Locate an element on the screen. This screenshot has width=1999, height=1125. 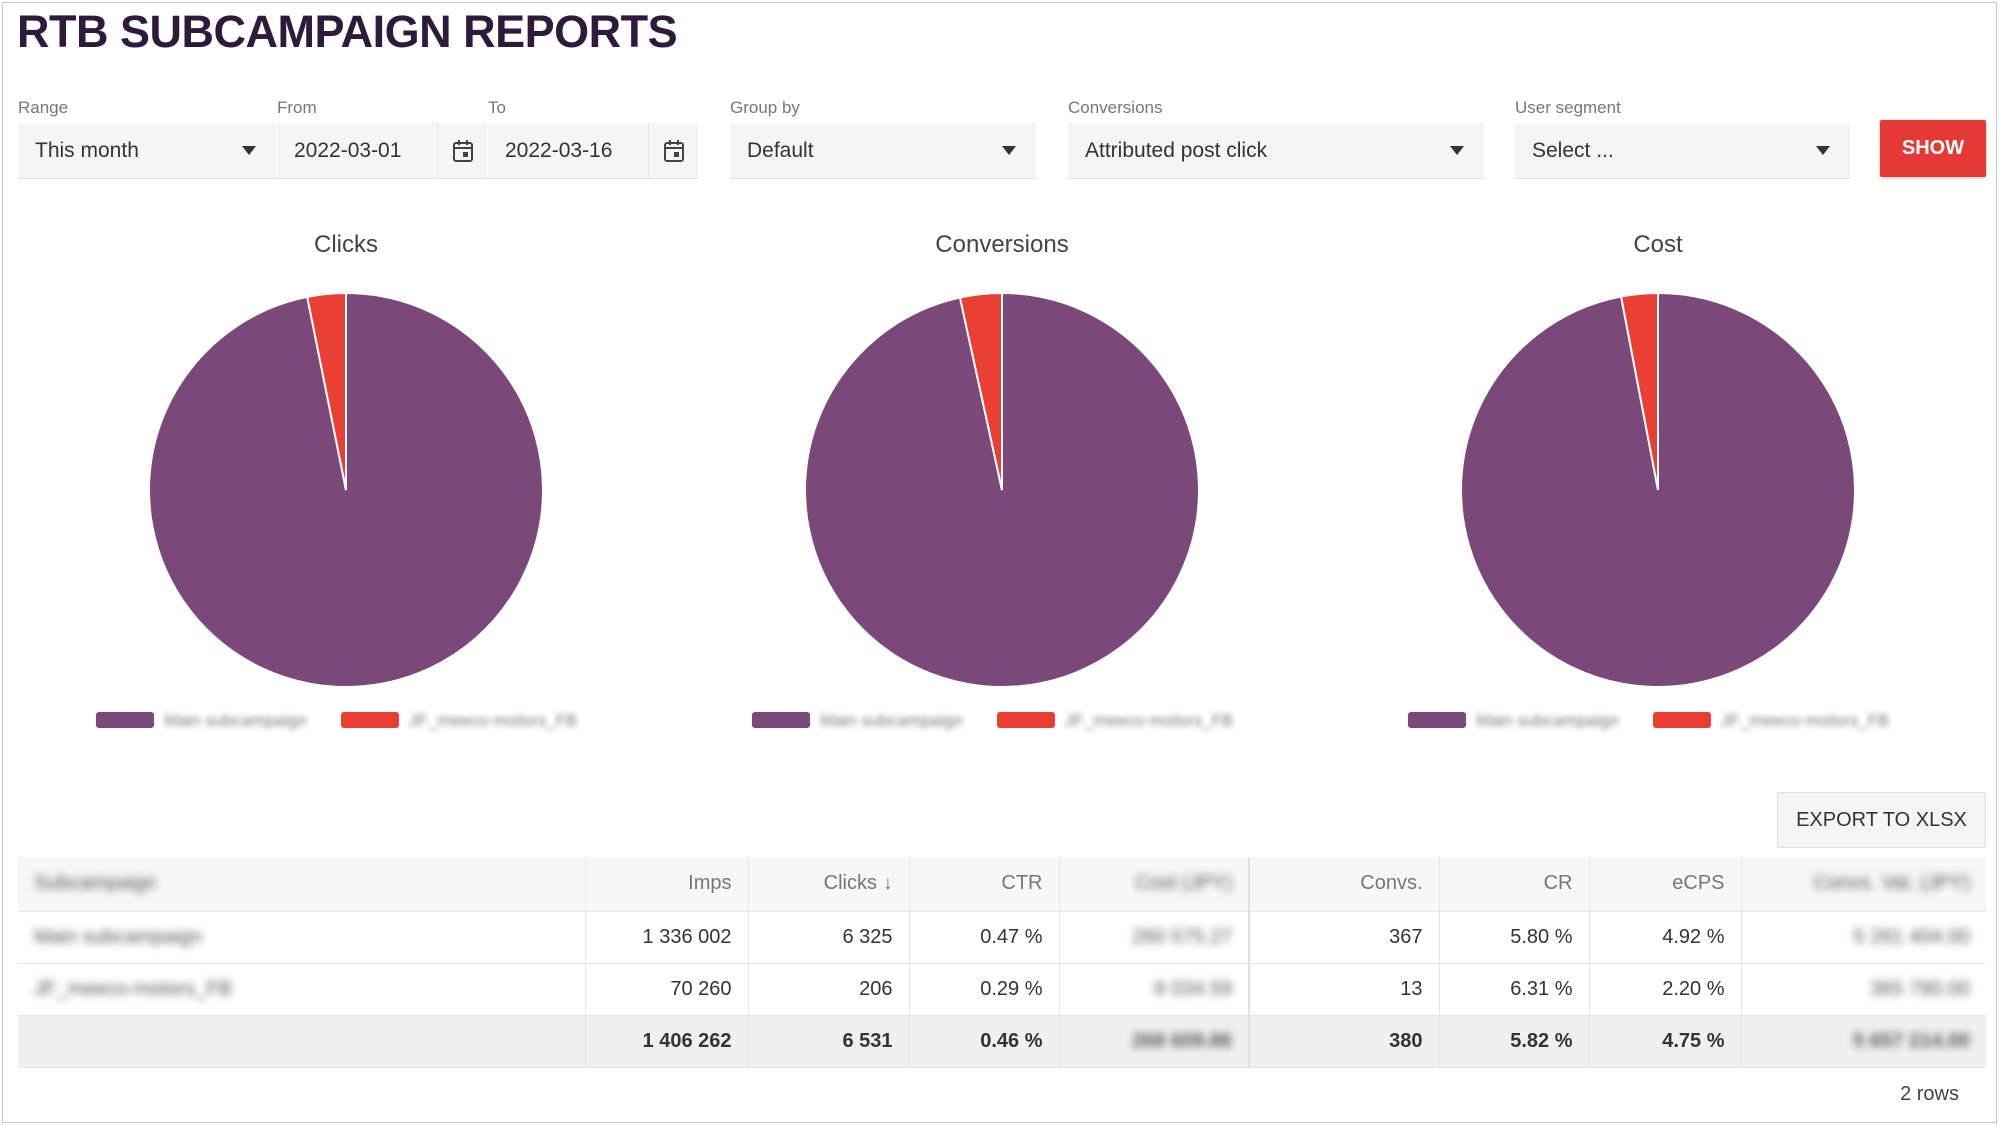
cell-convs-val: 365 780.00 is located at coordinates (1863, 989).